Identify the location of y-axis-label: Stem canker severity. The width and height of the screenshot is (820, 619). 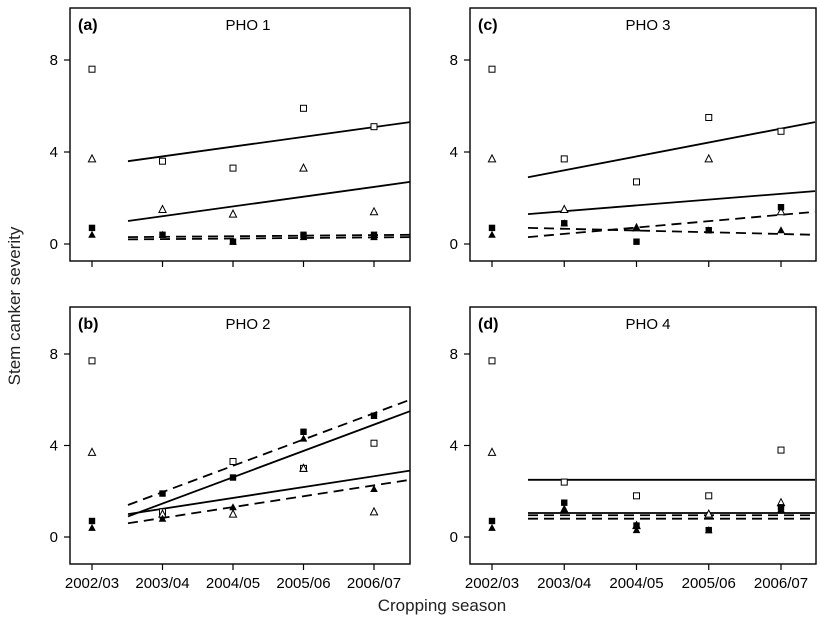
(14, 305).